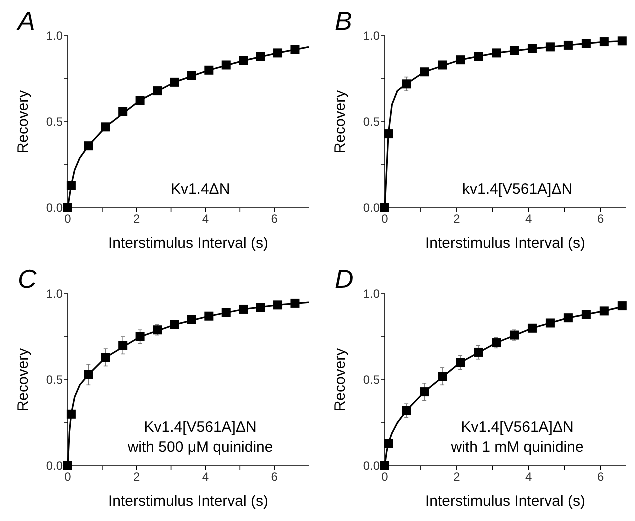 The height and width of the screenshot is (521, 635). I want to click on annotation: Kv1.4ΔN, so click(200, 189).